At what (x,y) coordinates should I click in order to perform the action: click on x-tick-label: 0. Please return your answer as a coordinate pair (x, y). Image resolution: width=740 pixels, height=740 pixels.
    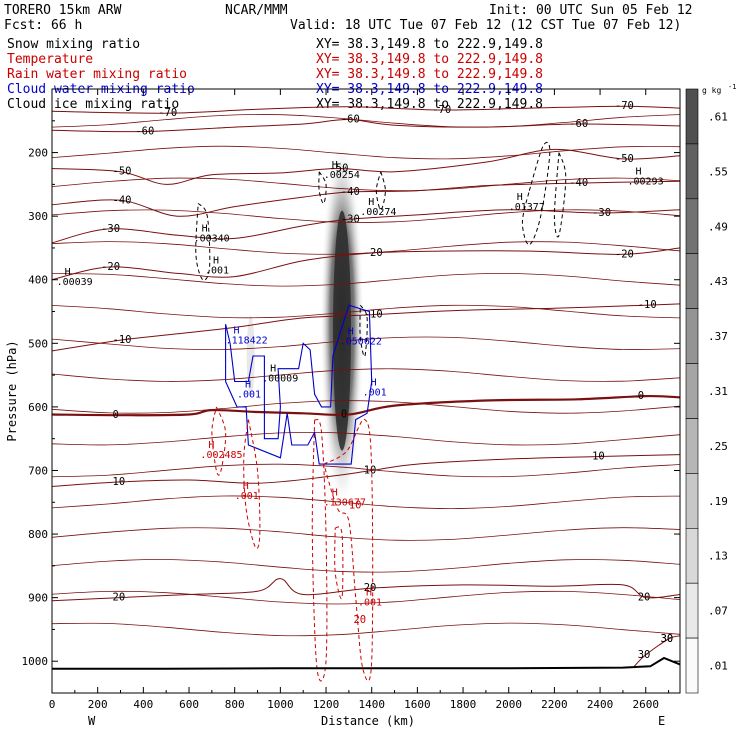
    Looking at the image, I should click on (52, 704).